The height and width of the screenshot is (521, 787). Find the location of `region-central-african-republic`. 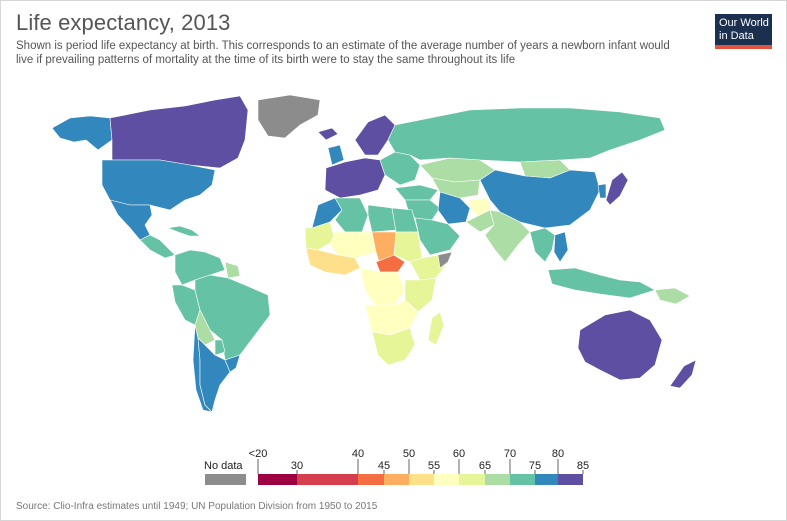

region-central-african-republic is located at coordinates (390, 263).